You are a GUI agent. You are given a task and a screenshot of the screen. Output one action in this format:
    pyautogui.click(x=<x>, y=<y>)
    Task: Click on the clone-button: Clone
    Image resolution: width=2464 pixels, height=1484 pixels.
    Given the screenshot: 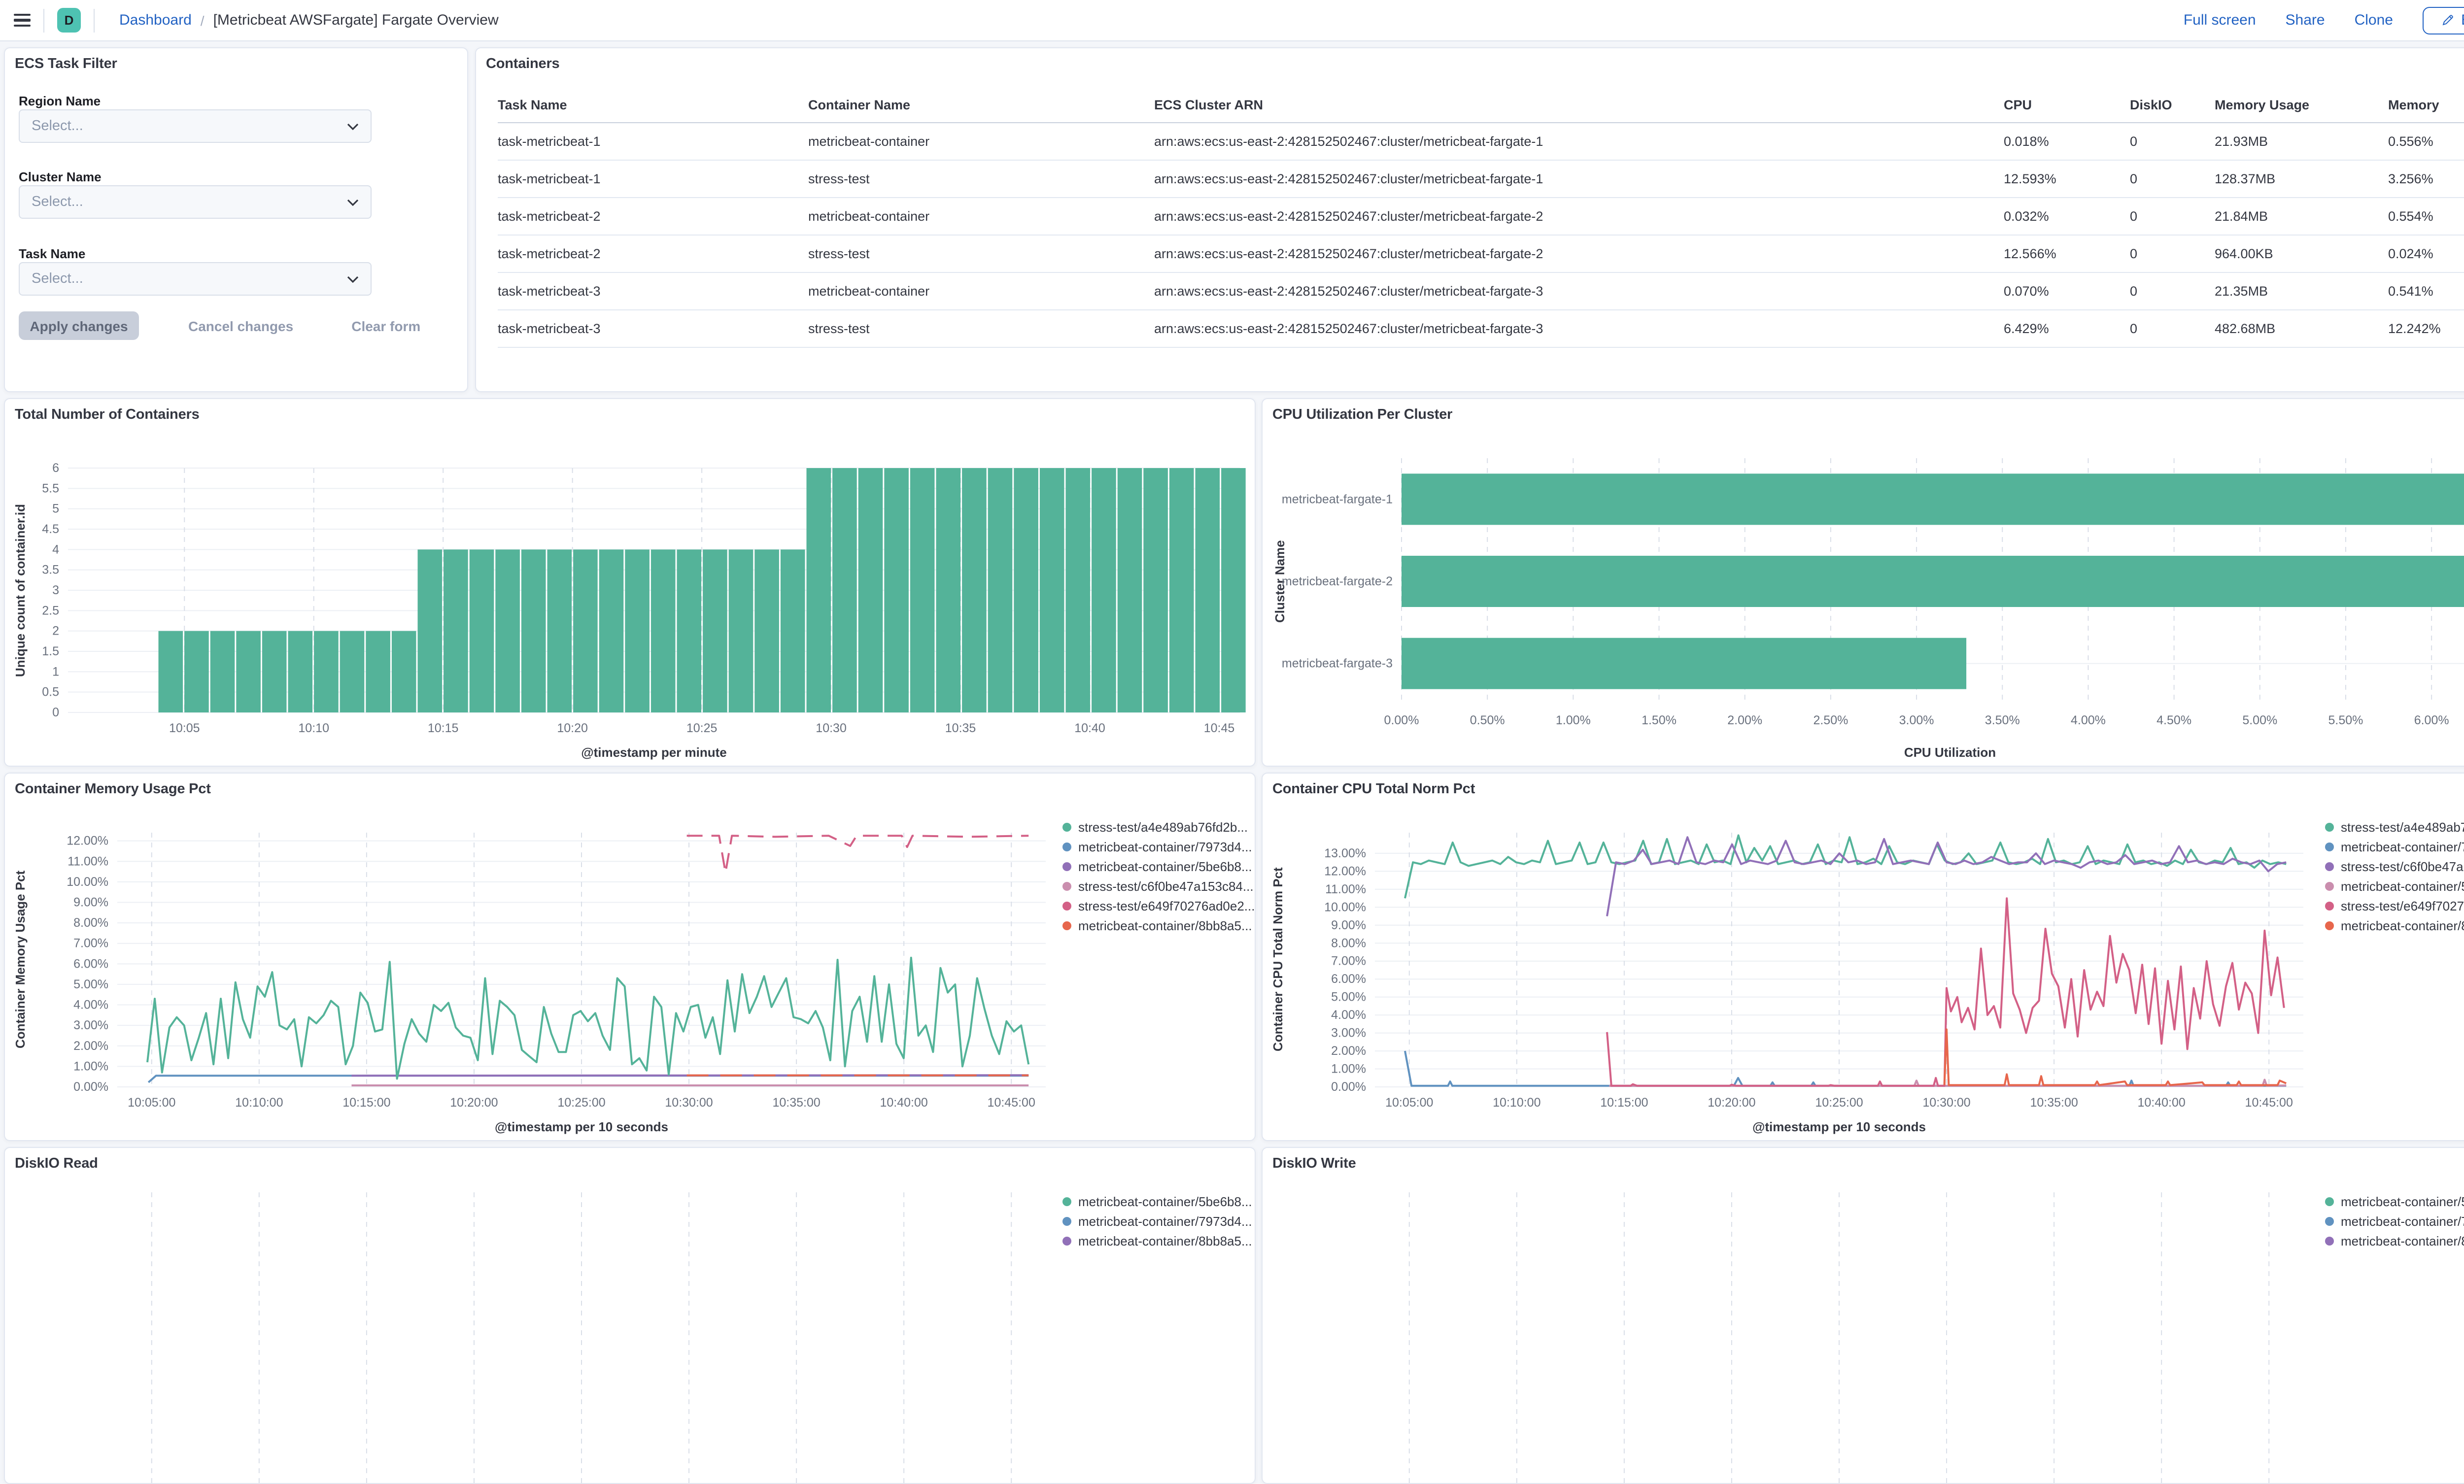 What is the action you would take?
    pyautogui.click(x=2373, y=20)
    